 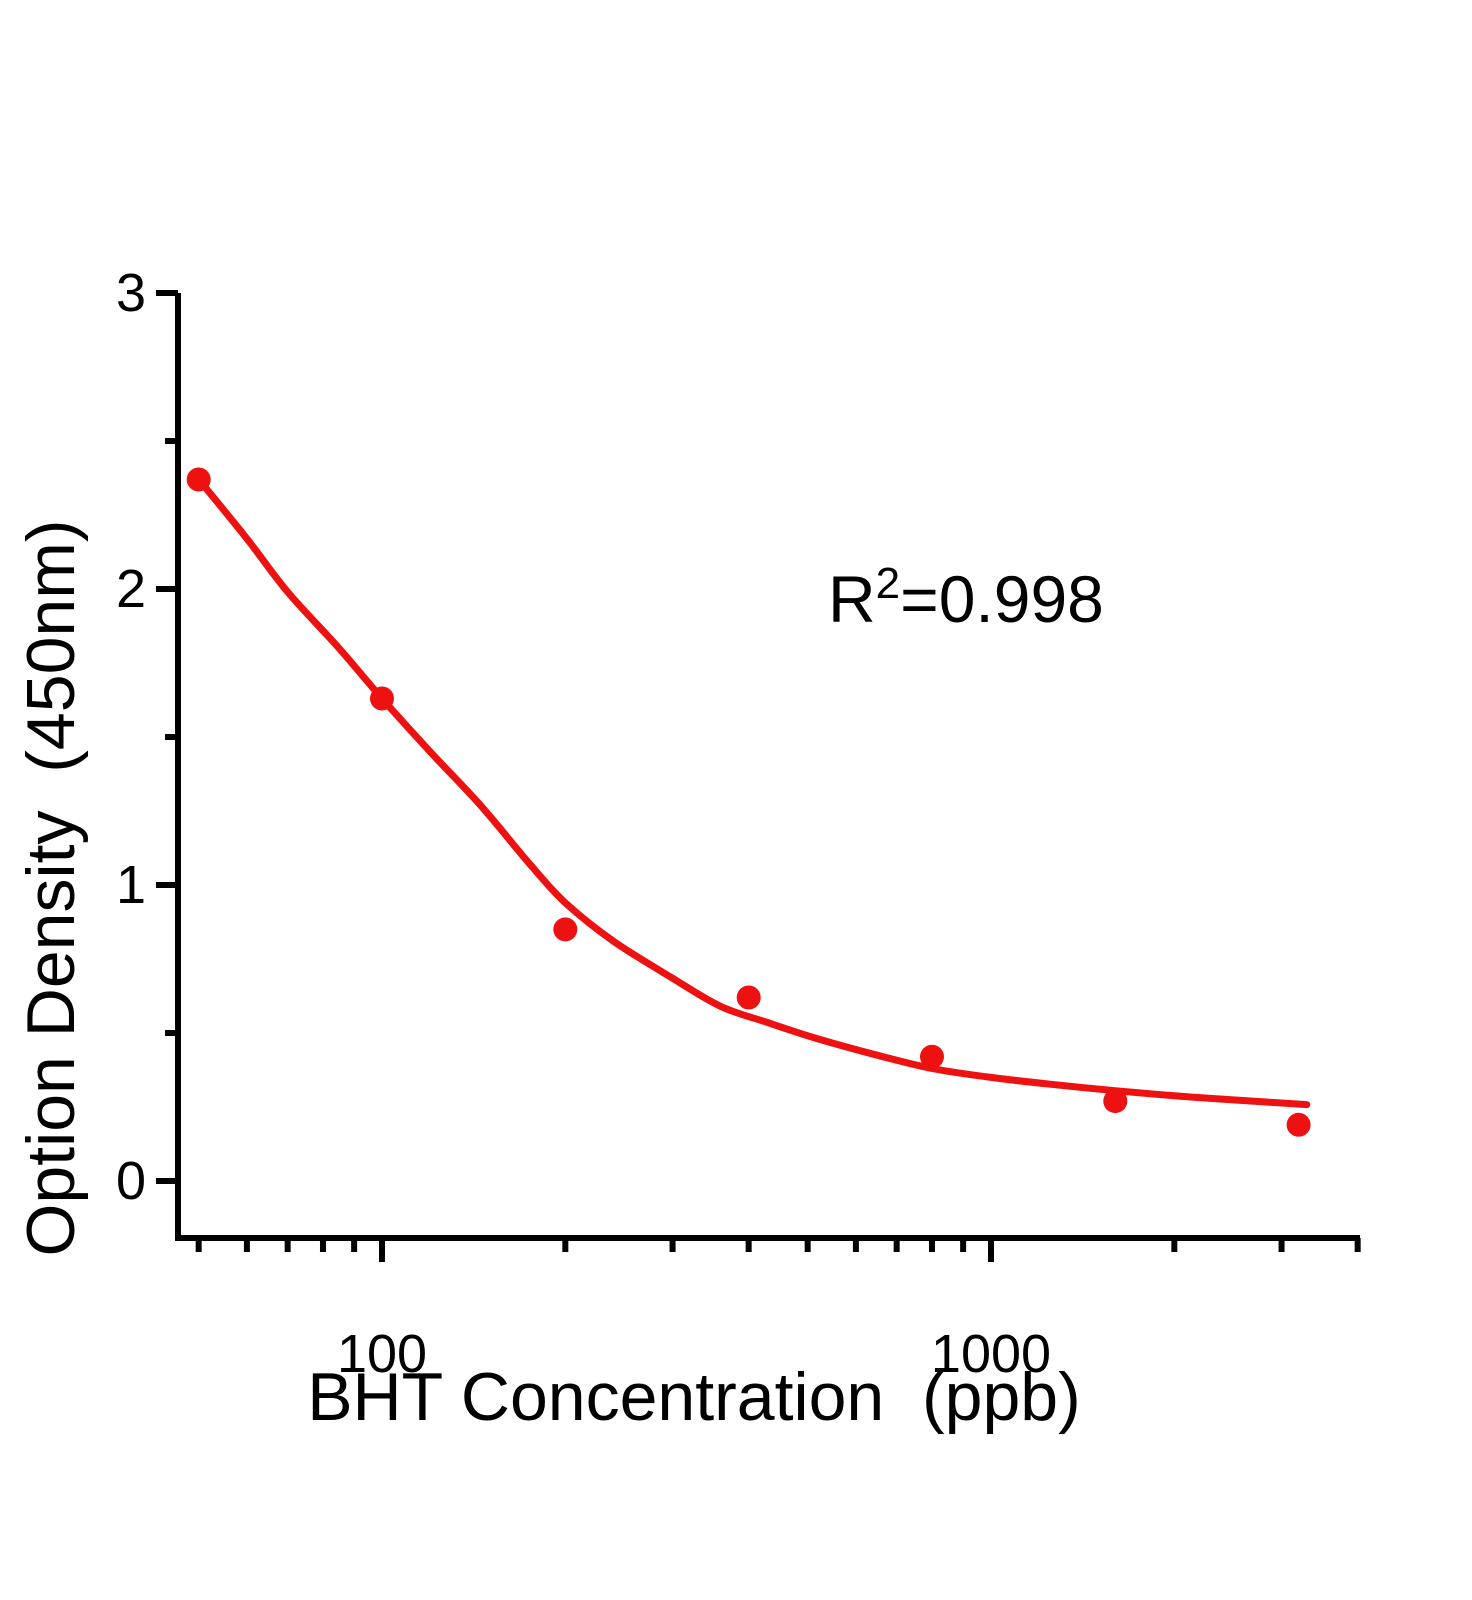 What do you see at coordinates (694, 1397) in the screenshot?
I see `x-axis-title: BHT Concentration (ppb)` at bounding box center [694, 1397].